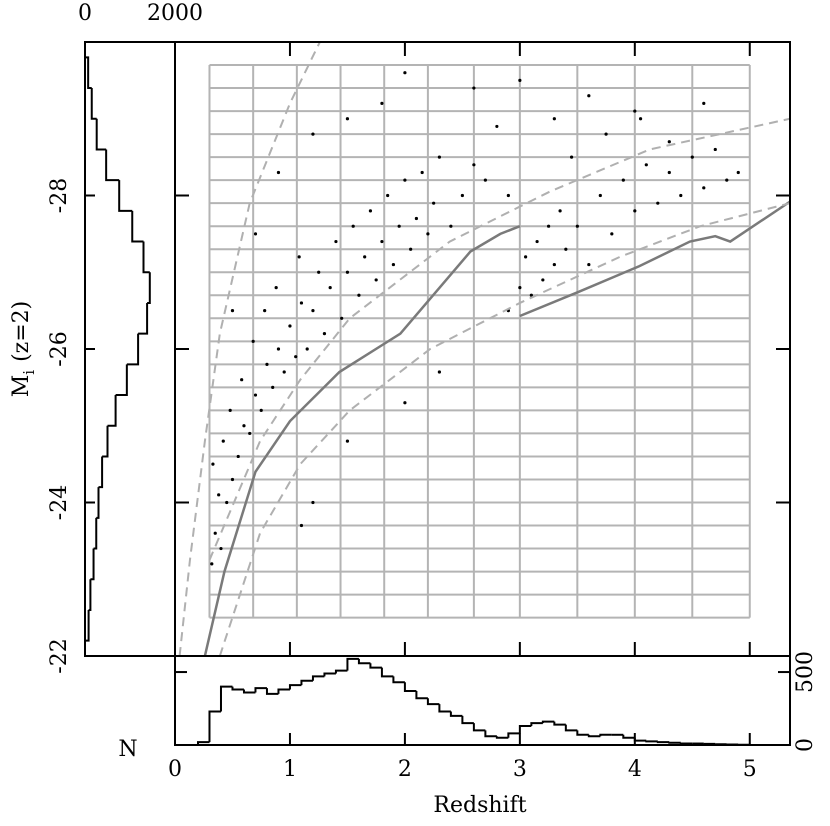 The width and height of the screenshot is (830, 826). What do you see at coordinates (59, 655) in the screenshot?
I see `y-tick-label: -22` at bounding box center [59, 655].